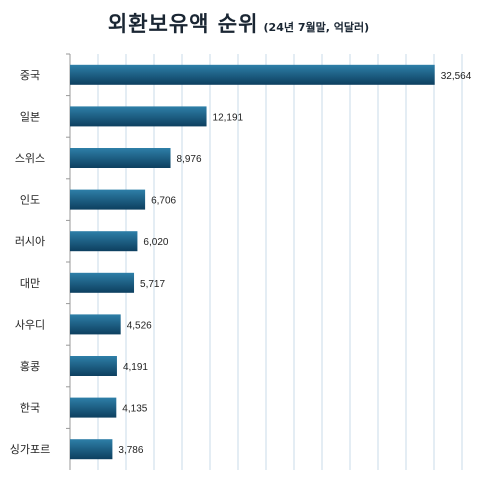  Describe the element at coordinates (30, 366) in the screenshot. I see `category-label: 홍콩` at that location.